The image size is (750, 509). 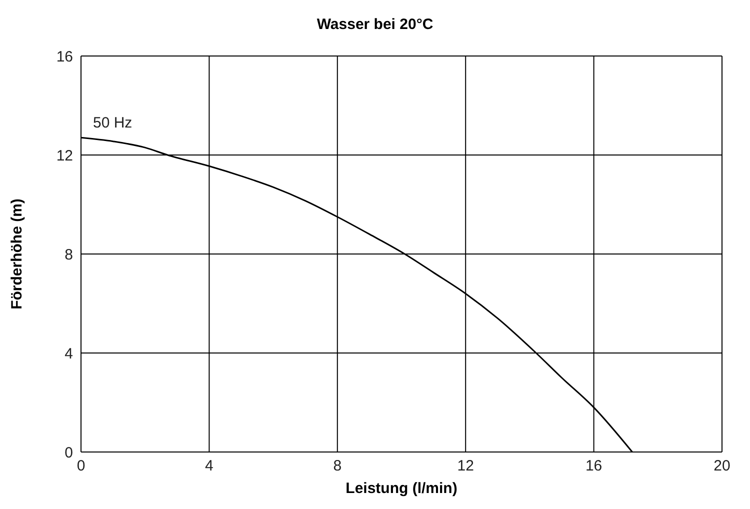 I want to click on y-tick-label: 4, so click(x=68, y=353).